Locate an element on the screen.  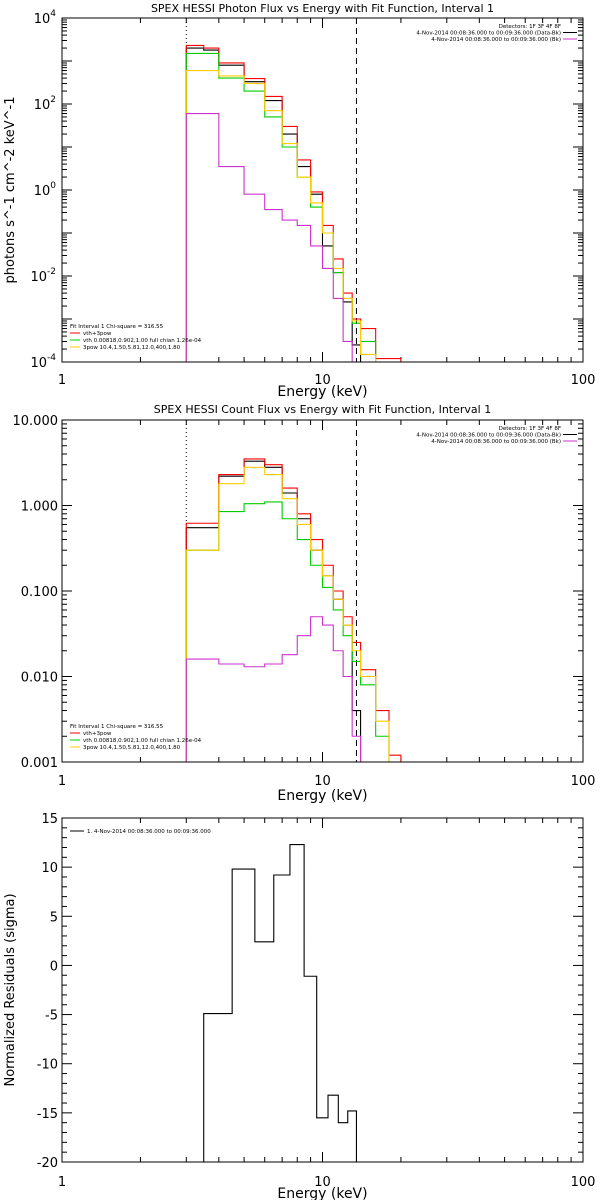
y-tick-label: 10⁻² is located at coordinates (43, 276).